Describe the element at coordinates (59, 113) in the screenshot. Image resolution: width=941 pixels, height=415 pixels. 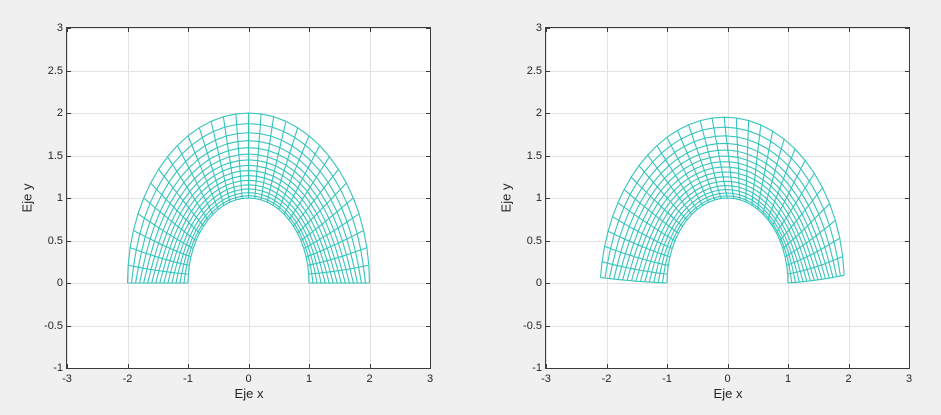
I see `left-y-tick-label: 2` at that location.